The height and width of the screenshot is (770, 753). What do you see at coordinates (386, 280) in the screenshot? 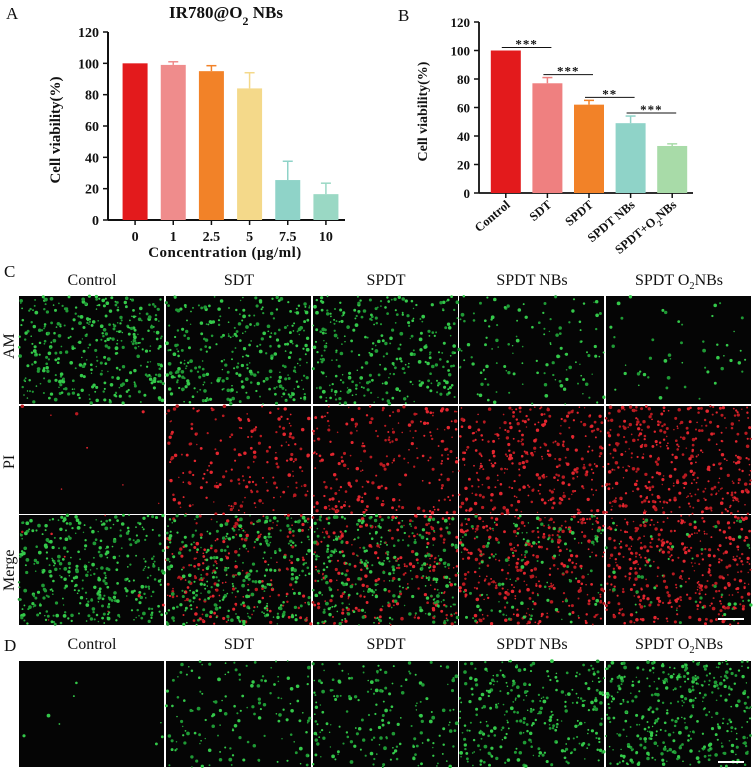
I see `grid-c-column-label: SPDT` at bounding box center [386, 280].